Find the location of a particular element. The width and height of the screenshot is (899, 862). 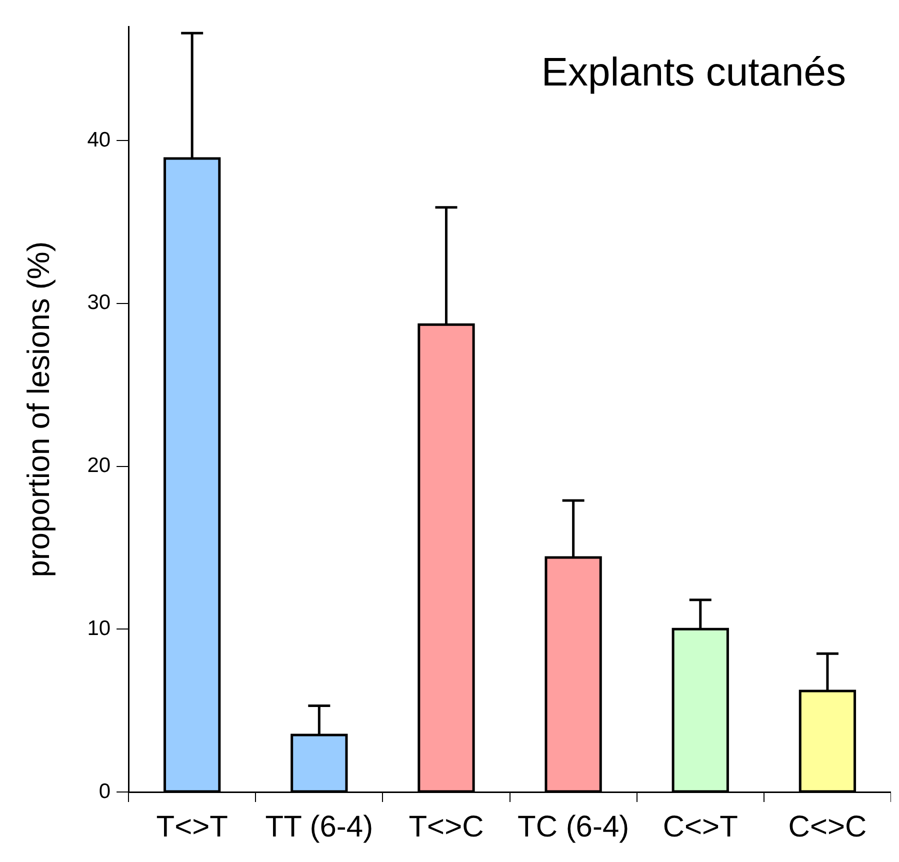

y-tick-label: 30 is located at coordinates (99, 302).